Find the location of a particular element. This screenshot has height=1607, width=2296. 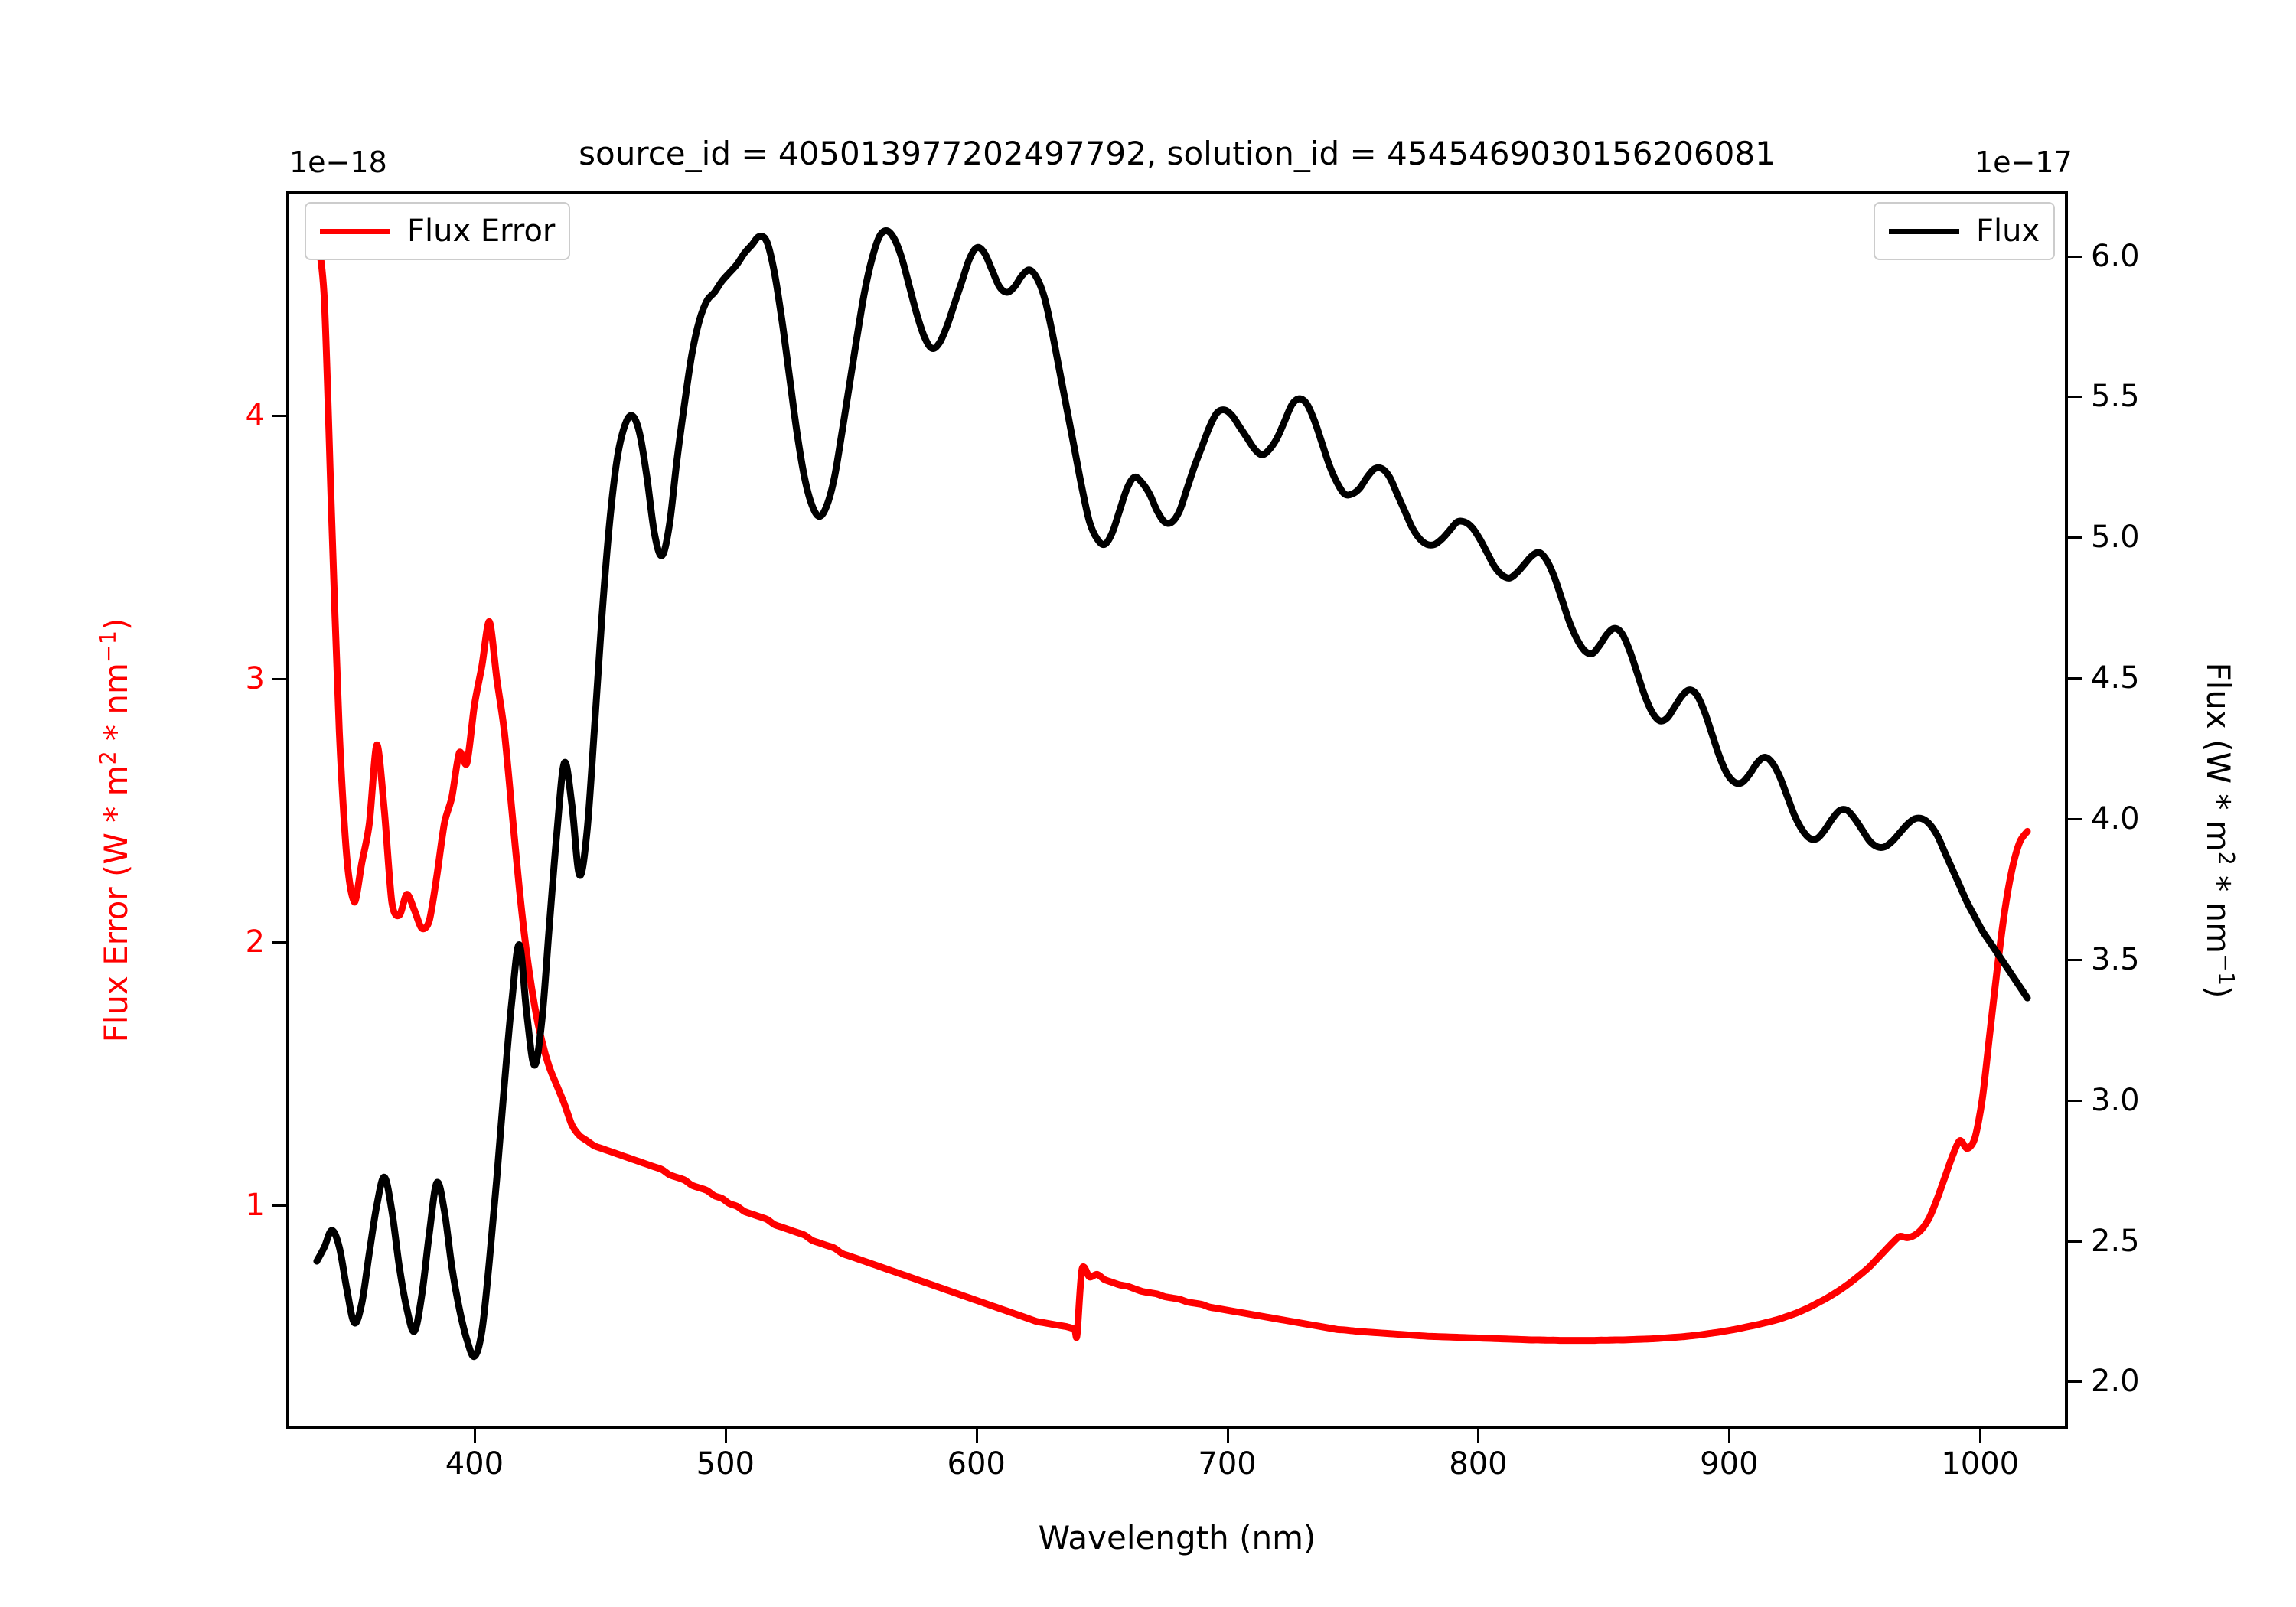

right-y-tick-label: 4.5 is located at coordinates (2115, 678).